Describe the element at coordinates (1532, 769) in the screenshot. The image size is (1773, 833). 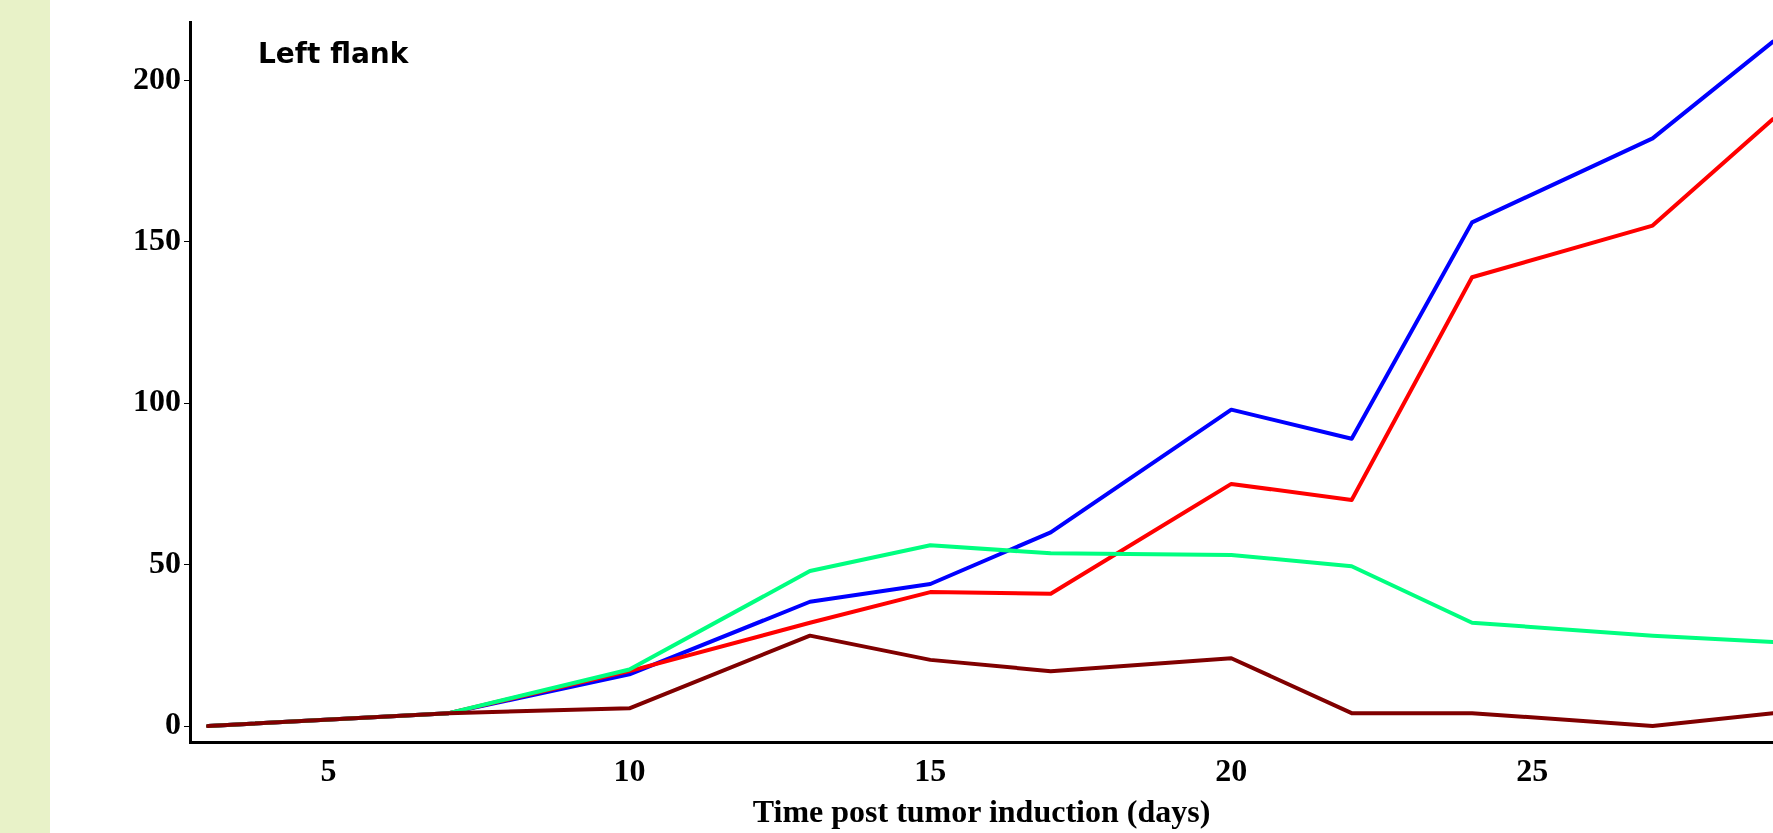
I see `x-tick-label: 25` at that location.